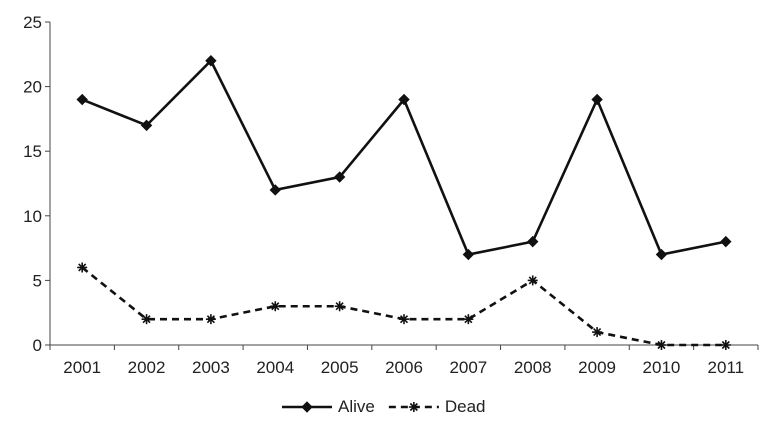 This screenshot has height=424, width=759. I want to click on x-tick-label: 2010, so click(662, 367).